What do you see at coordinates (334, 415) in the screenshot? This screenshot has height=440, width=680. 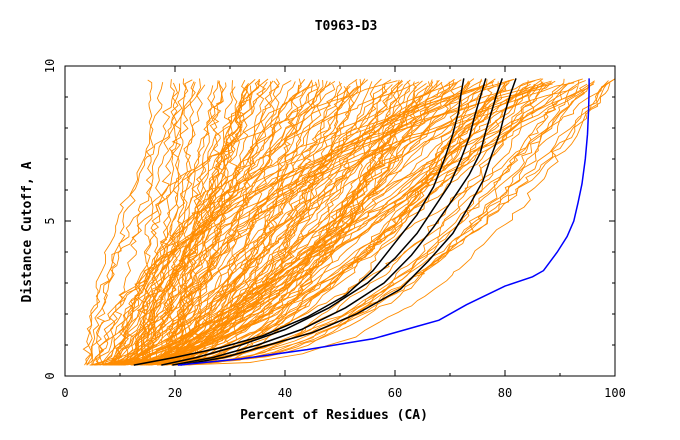 I see `x-axis-title: Percent of Residues (CA)` at bounding box center [334, 415].